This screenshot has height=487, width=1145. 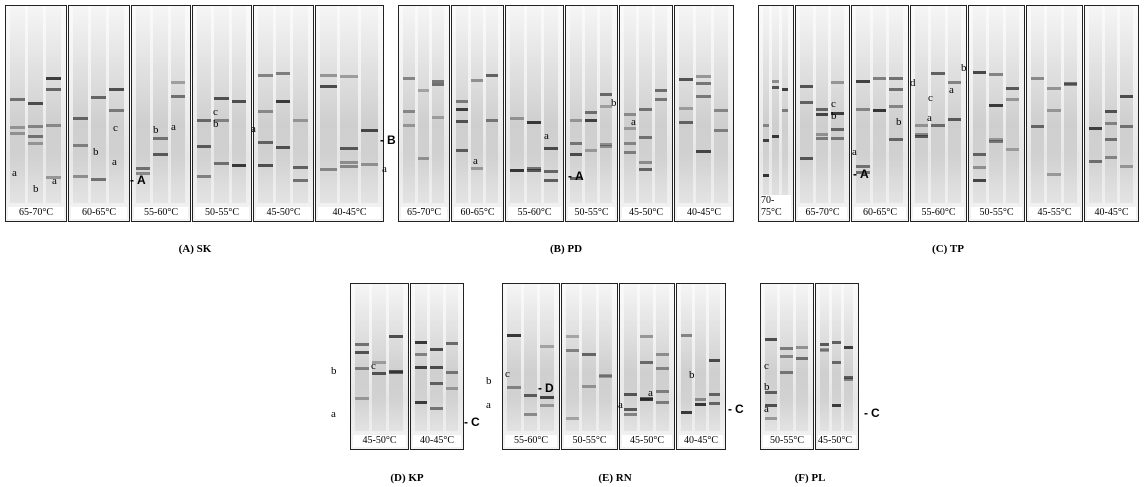 I want to click on band-marker-dash: -, so click(x=855, y=174).